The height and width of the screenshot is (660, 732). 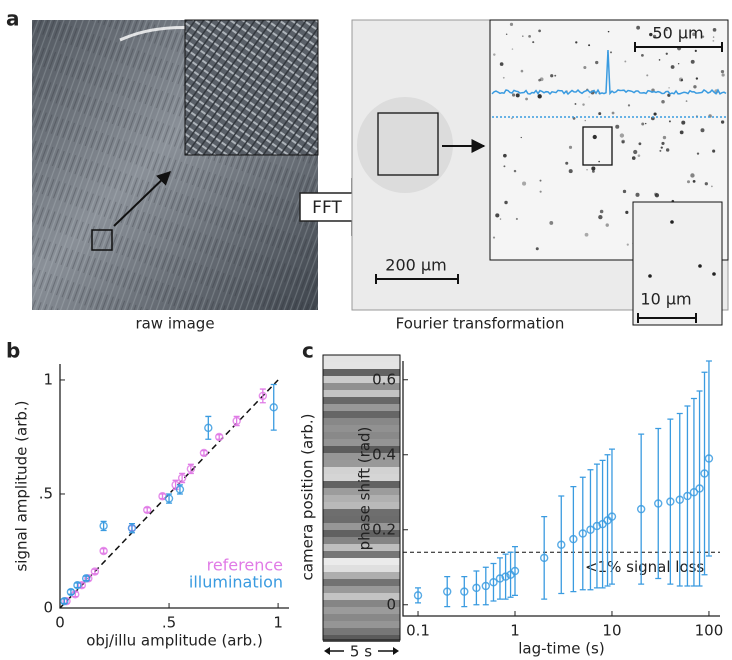 I want to click on panel-label: c, so click(x=308, y=351).